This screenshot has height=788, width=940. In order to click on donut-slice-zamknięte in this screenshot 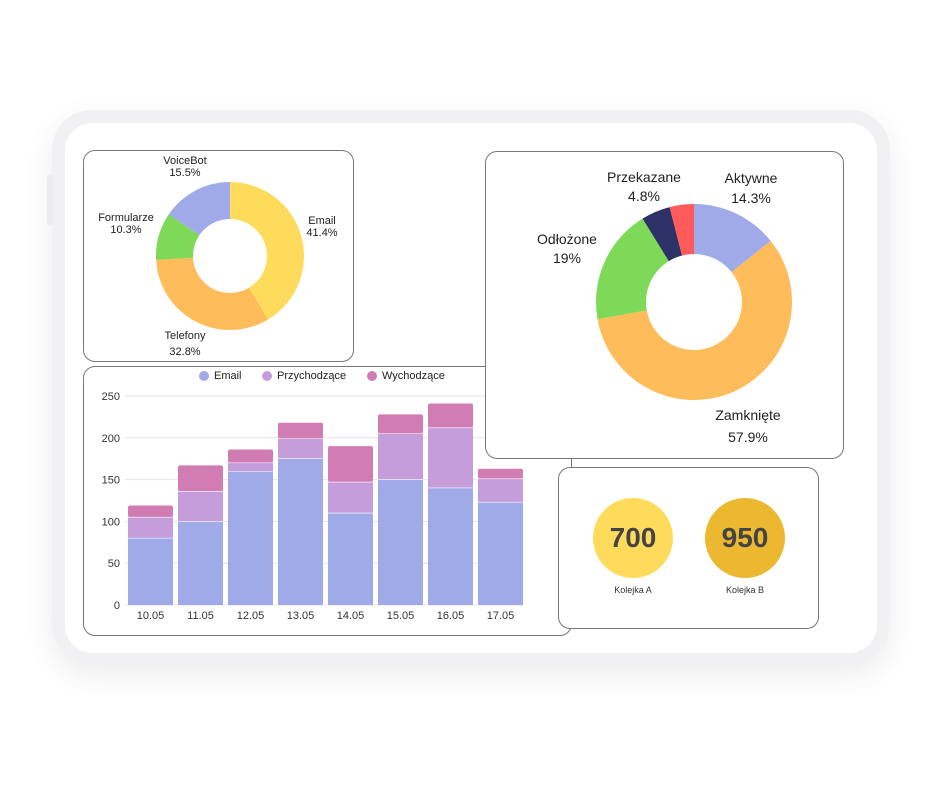, I will do `click(694, 320)`.